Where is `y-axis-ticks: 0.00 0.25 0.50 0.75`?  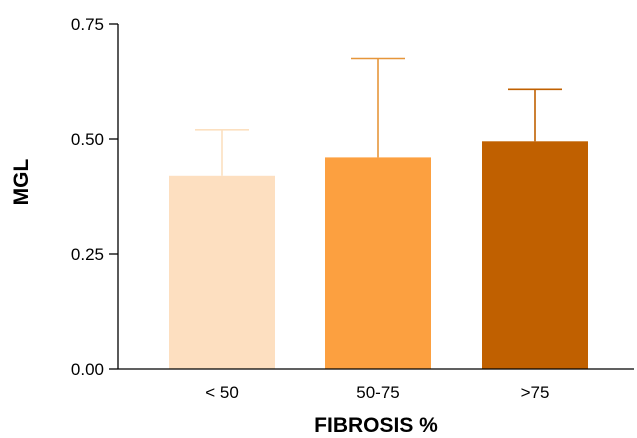
y-axis-ticks: 0.00 0.25 0.50 0.75 is located at coordinates (94, 197).